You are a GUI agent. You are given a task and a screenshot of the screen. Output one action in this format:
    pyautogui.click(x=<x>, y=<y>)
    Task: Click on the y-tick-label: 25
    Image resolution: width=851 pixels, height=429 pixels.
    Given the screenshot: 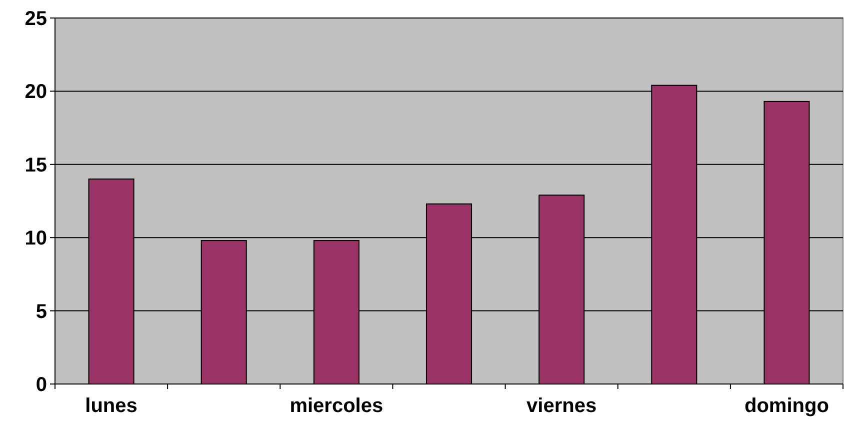 What is the action you would take?
    pyautogui.click(x=35, y=19)
    